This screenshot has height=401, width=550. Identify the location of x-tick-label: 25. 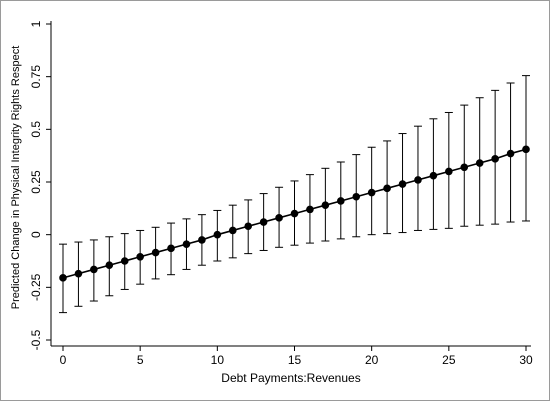
(449, 360).